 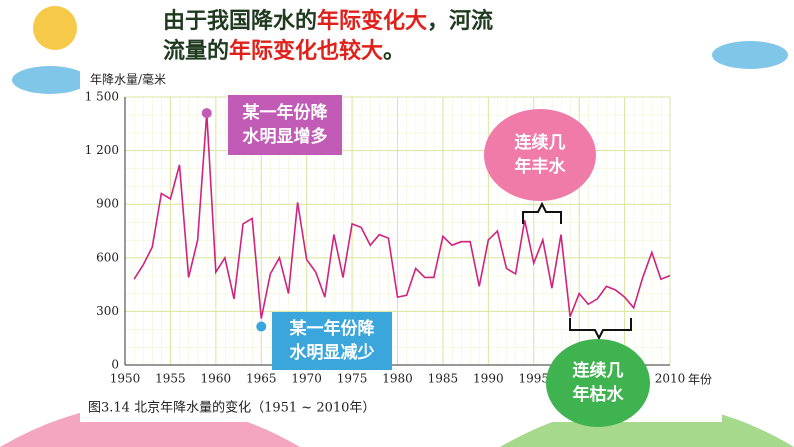 I want to click on x-axis-label: 年份, so click(x=700, y=380).